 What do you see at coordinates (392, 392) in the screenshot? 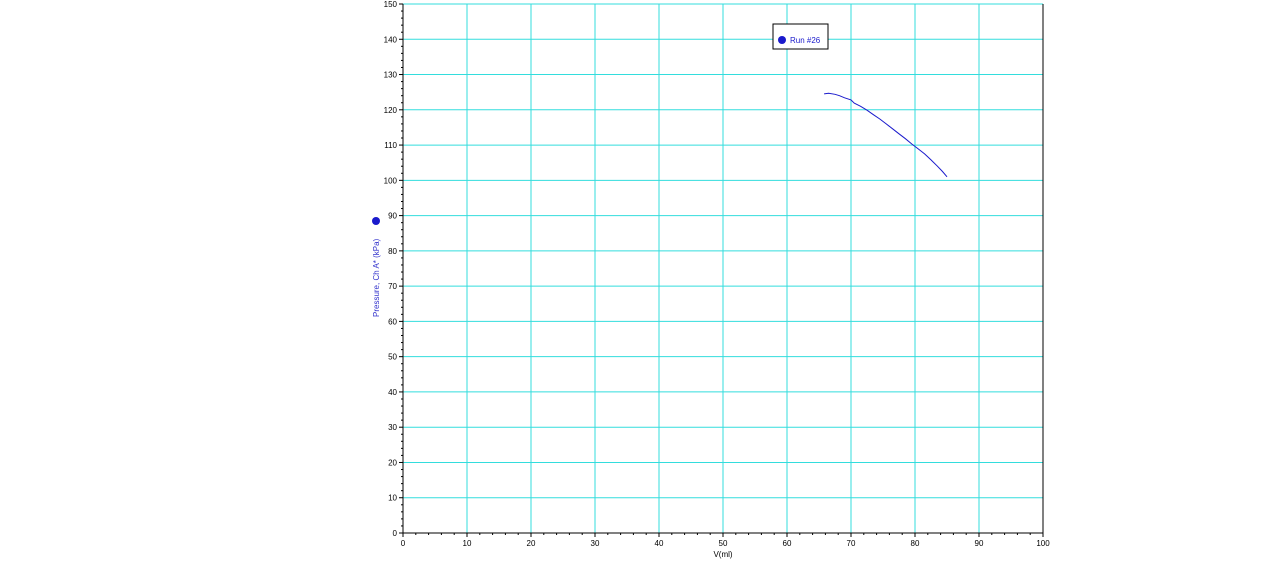
I see `y-tick-label: 40` at bounding box center [392, 392].